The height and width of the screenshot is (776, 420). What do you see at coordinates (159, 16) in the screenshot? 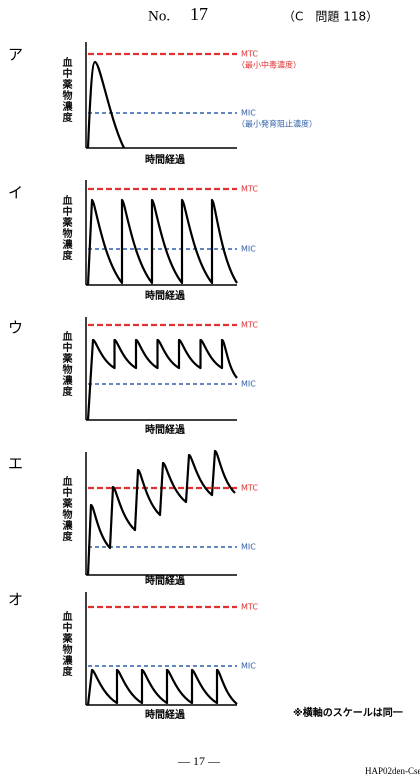
I see `no-label: No.` at bounding box center [159, 16].